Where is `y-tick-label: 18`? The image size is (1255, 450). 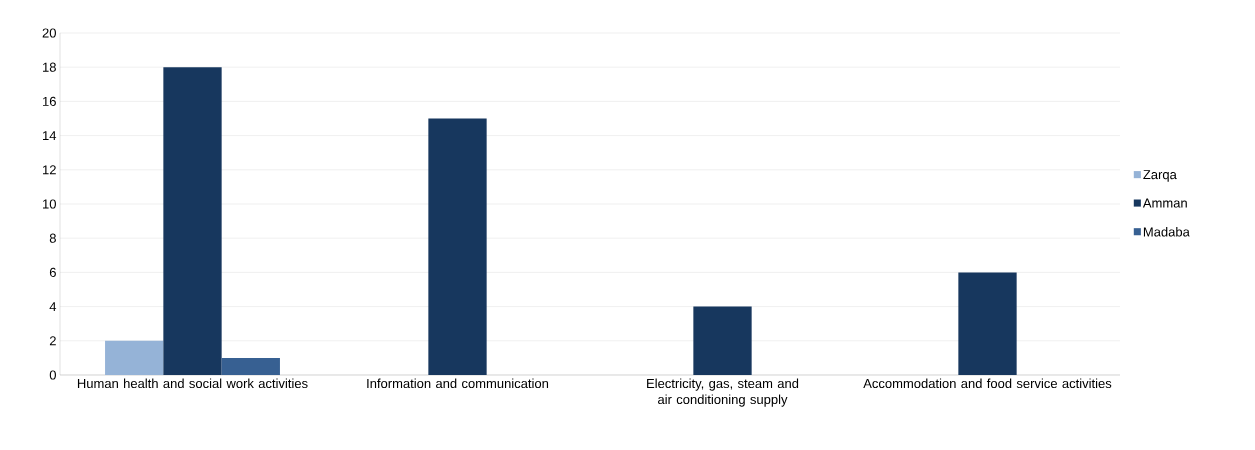 y-tick-label: 18 is located at coordinates (49, 67).